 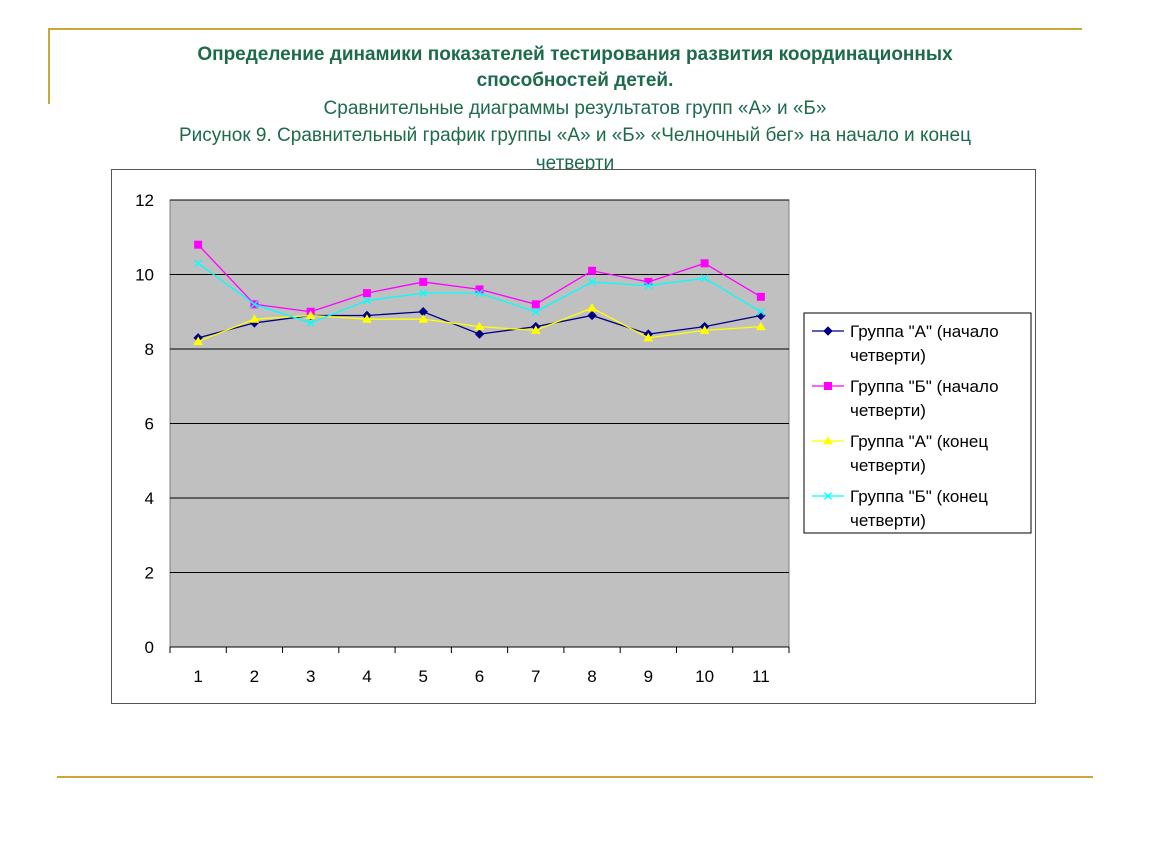 I want to click on y-tick-label-2: 2, so click(x=149, y=573).